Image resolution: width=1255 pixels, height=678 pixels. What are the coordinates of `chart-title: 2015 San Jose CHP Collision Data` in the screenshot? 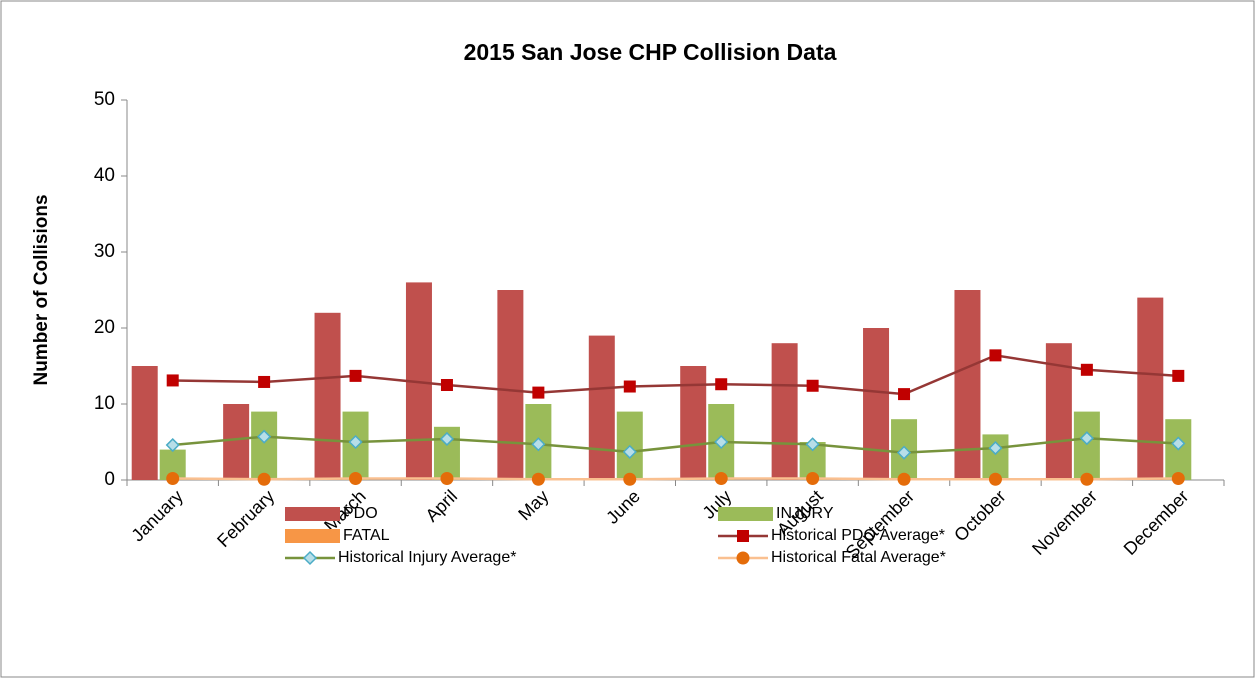 It's located at (650, 52).